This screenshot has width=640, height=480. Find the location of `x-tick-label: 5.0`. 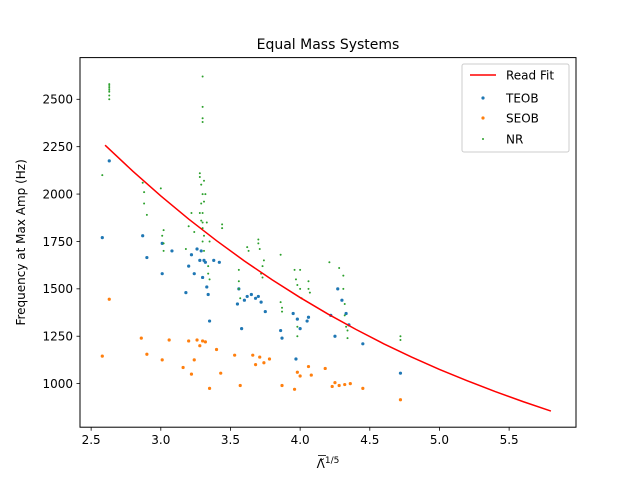

x-tick-label: 5.0 is located at coordinates (439, 440).